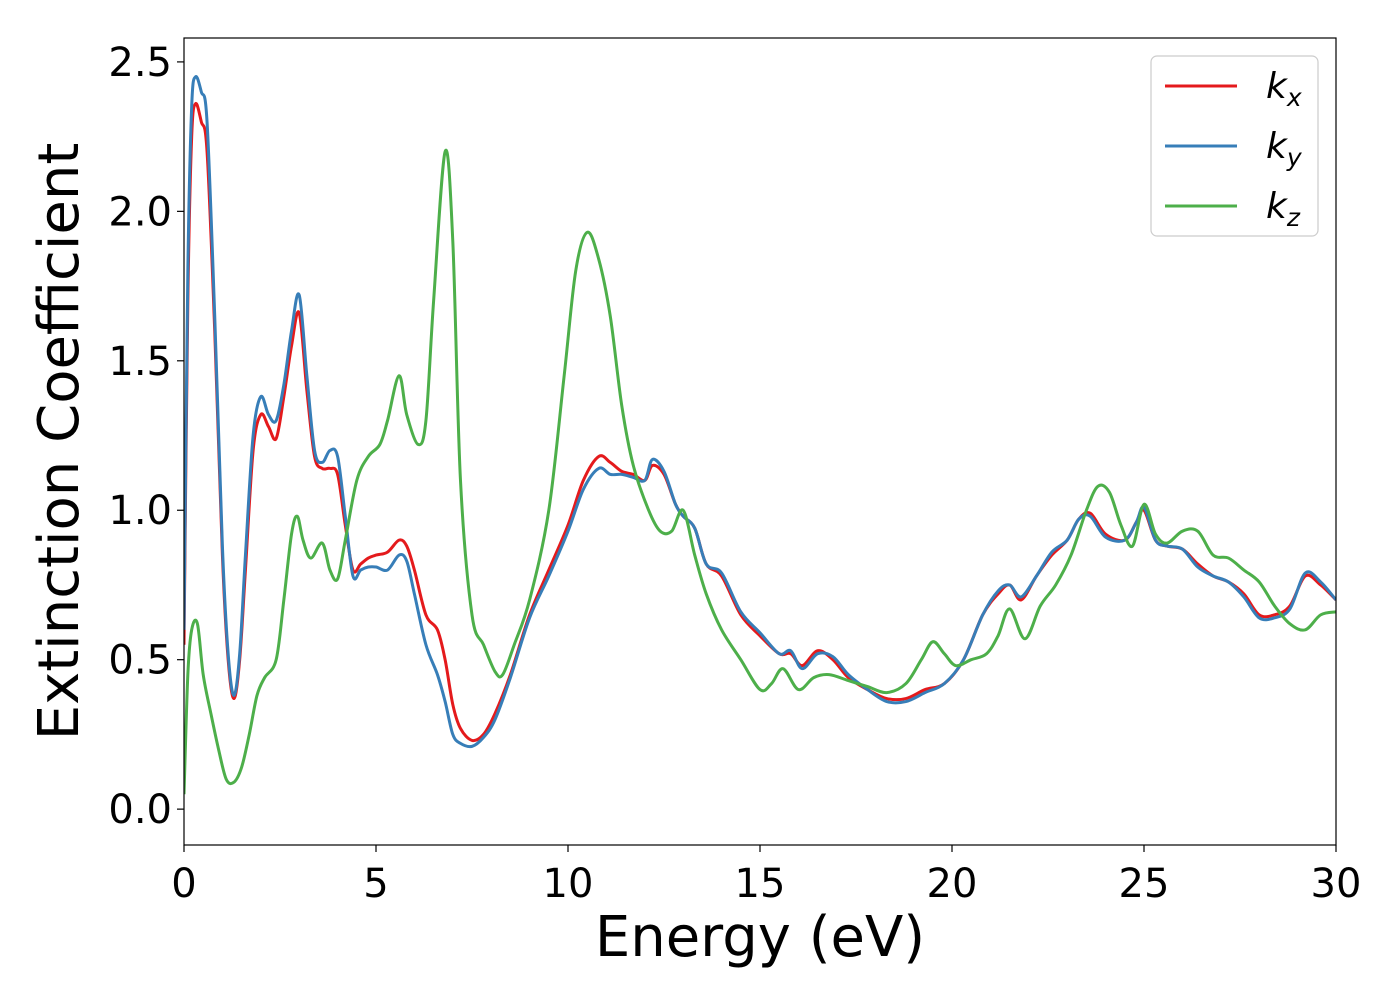 This screenshot has width=1400, height=1000. Describe the element at coordinates (59, 442) in the screenshot. I see `y-axis-label: Extinction Coefficient` at that location.